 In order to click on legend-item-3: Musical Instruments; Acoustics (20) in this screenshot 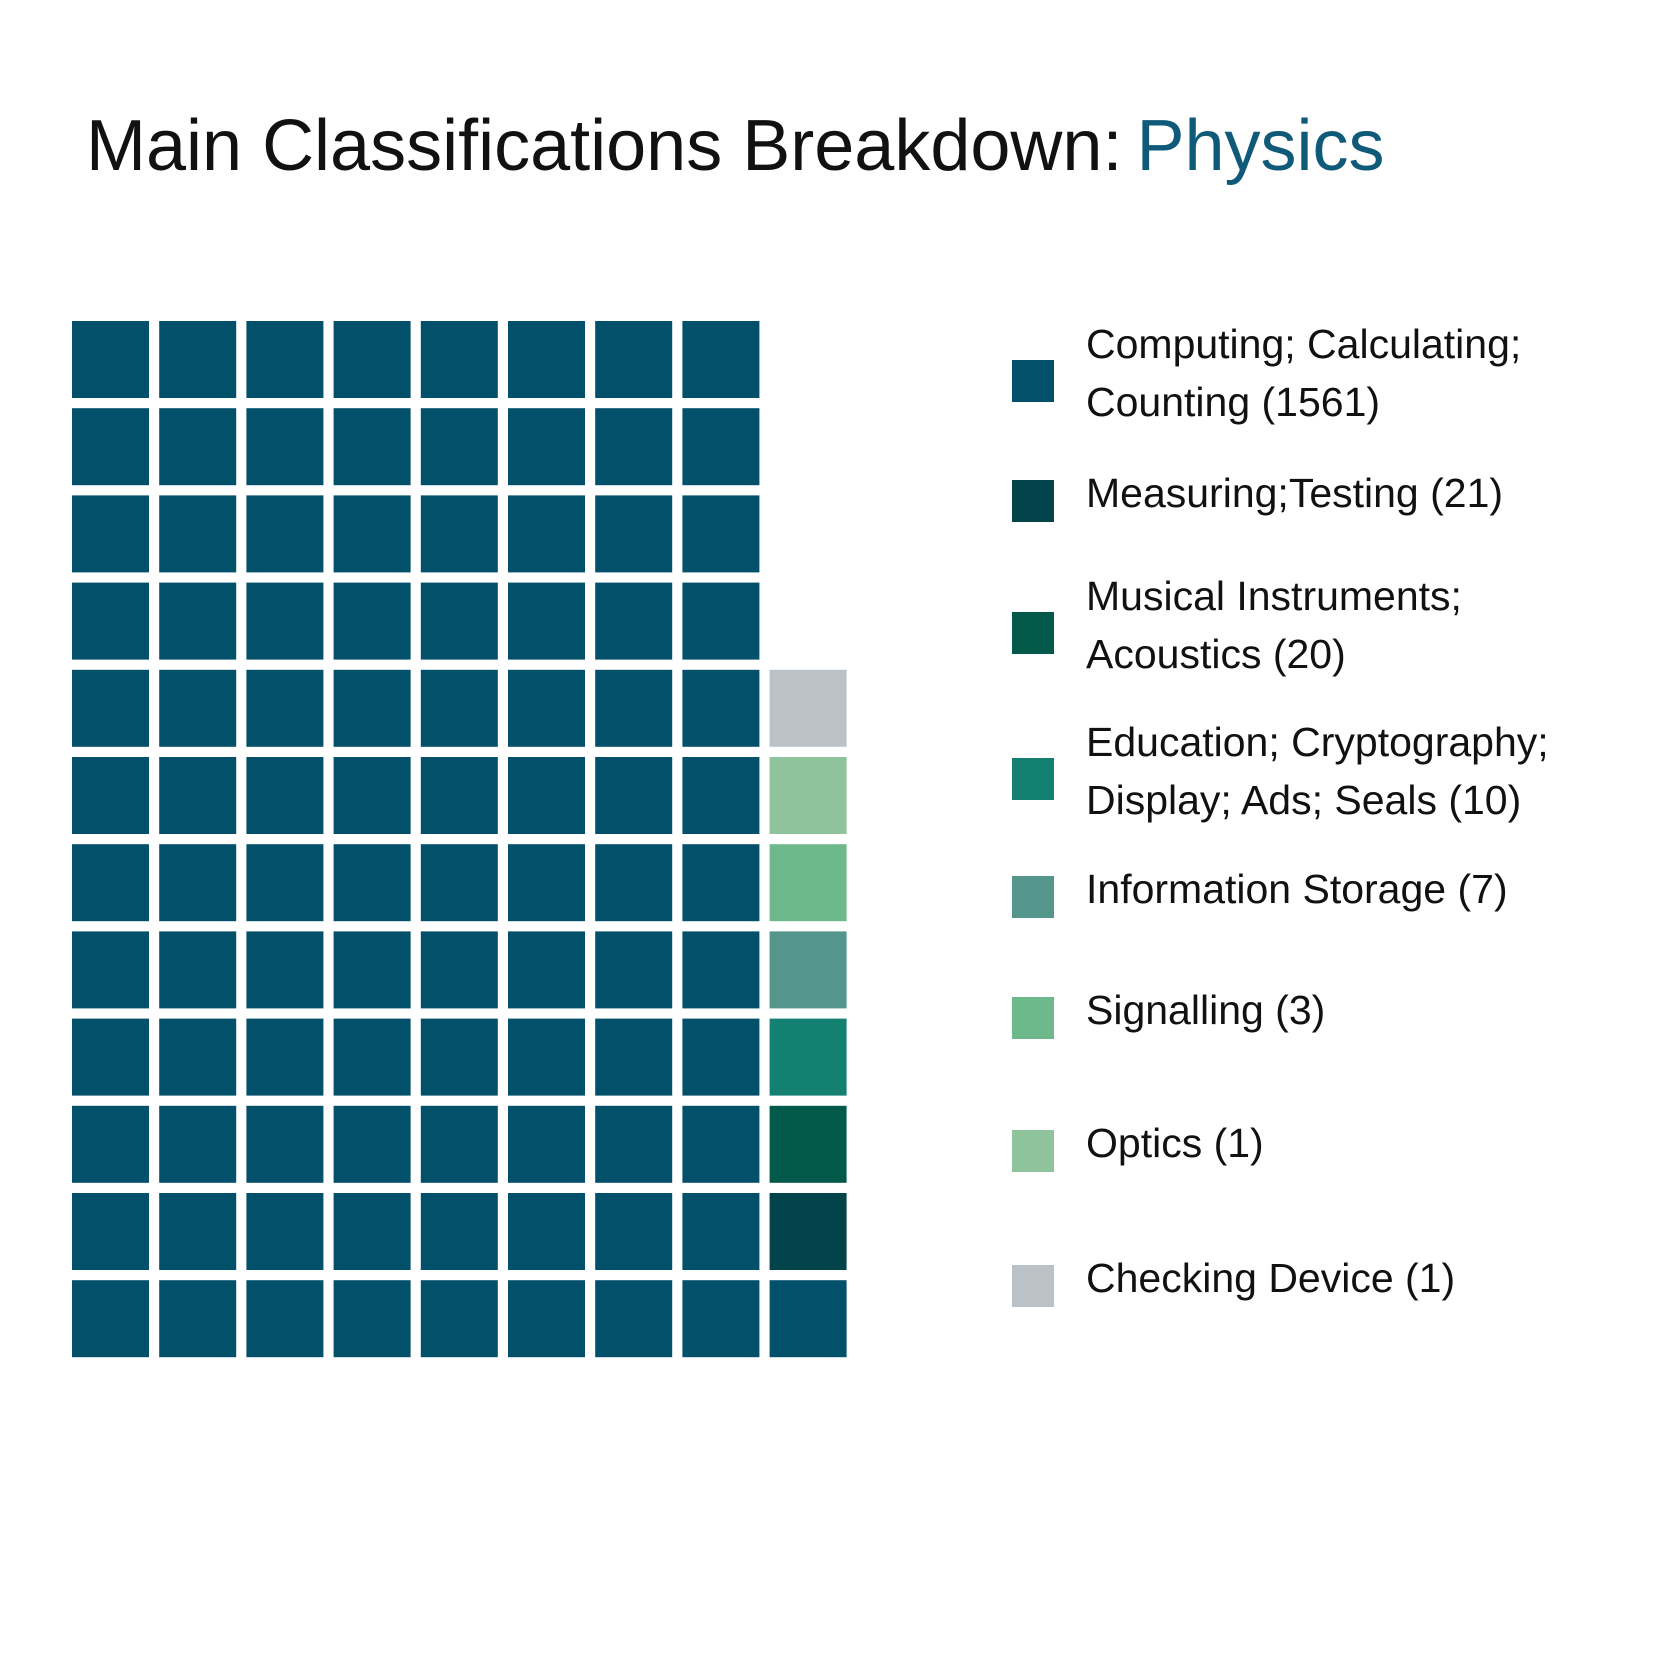, I will do `click(1237, 625)`.